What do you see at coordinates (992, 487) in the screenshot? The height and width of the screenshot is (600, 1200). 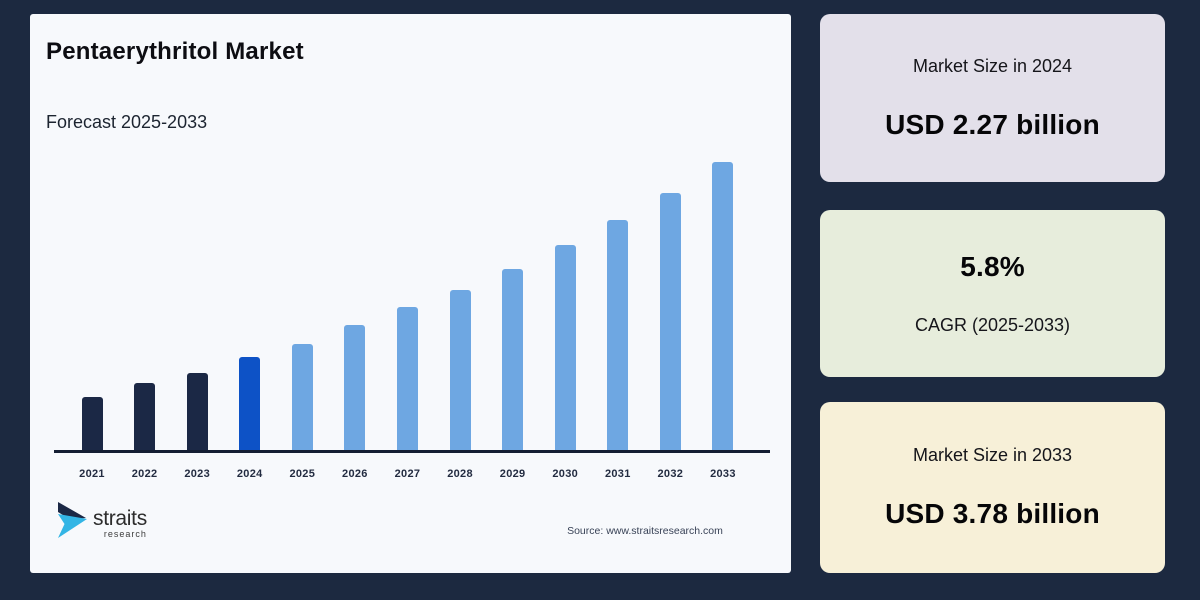 I see `stat-card-market-size-2033: Market Size in 2033 USD 3.78 billion` at bounding box center [992, 487].